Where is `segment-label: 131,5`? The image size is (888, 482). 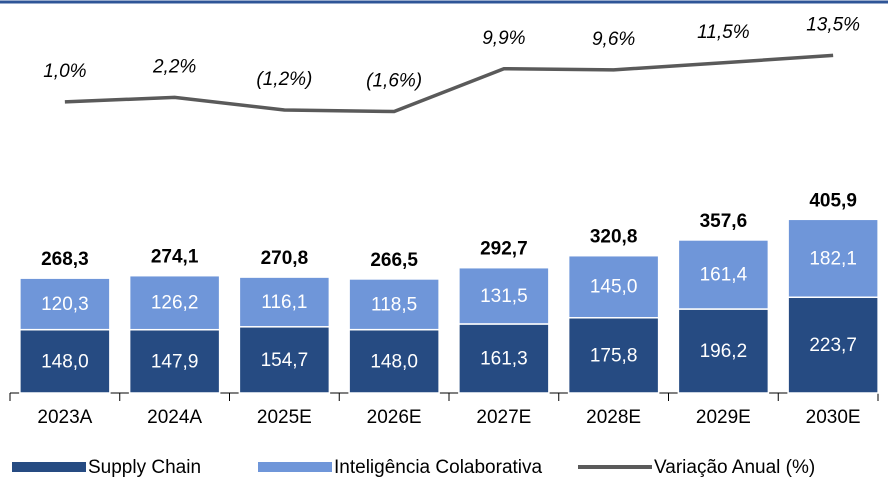 segment-label: 131,5 is located at coordinates (504, 296).